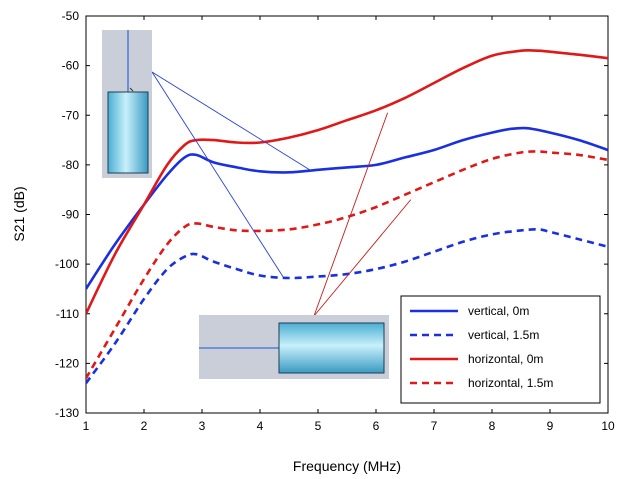 The image size is (624, 479). Describe the element at coordinates (260, 426) in the screenshot. I see `x-tick-label: 4` at that location.